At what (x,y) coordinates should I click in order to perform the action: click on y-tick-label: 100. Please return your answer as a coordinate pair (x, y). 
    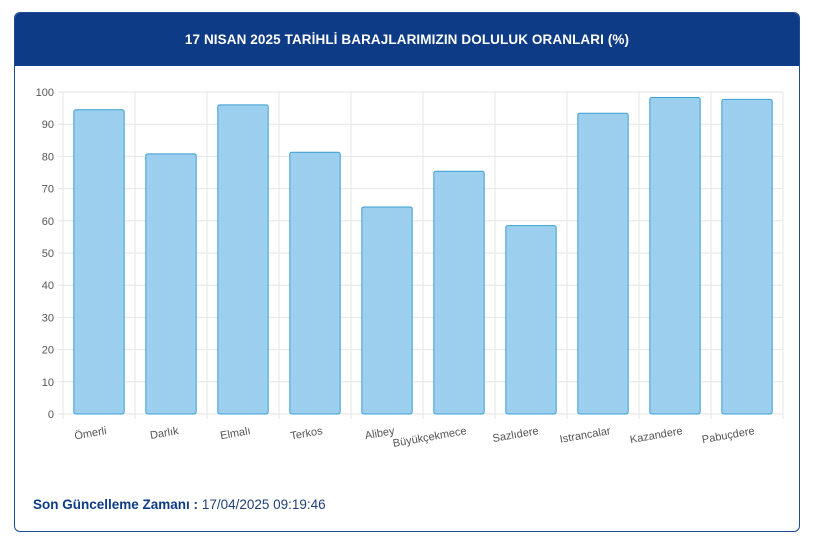
    Looking at the image, I should click on (45, 93).